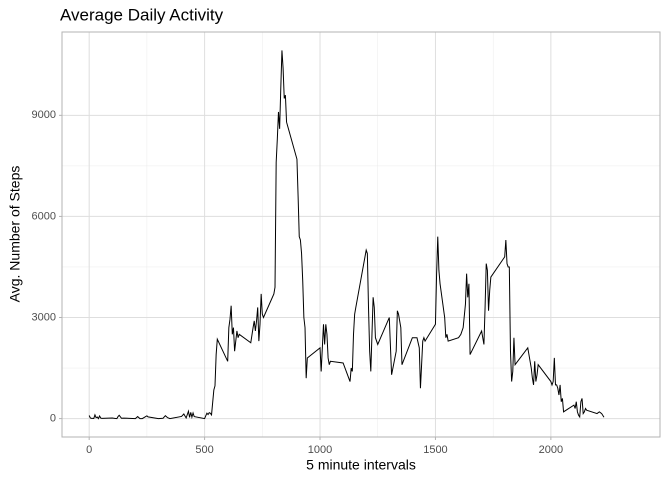 This screenshot has width=672, height=480. What do you see at coordinates (142, 14) in the screenshot?
I see `chart-title: Average Daily Activity` at bounding box center [142, 14].